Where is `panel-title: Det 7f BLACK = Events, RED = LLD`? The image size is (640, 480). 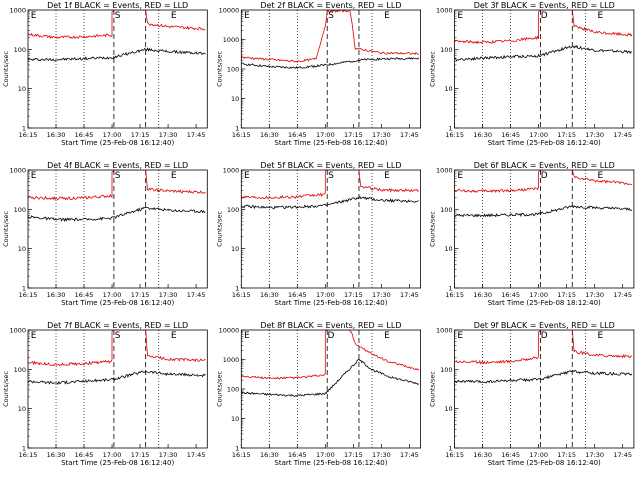 panel-title: Det 7f BLACK = Events, RED = LLD is located at coordinates (117, 325).